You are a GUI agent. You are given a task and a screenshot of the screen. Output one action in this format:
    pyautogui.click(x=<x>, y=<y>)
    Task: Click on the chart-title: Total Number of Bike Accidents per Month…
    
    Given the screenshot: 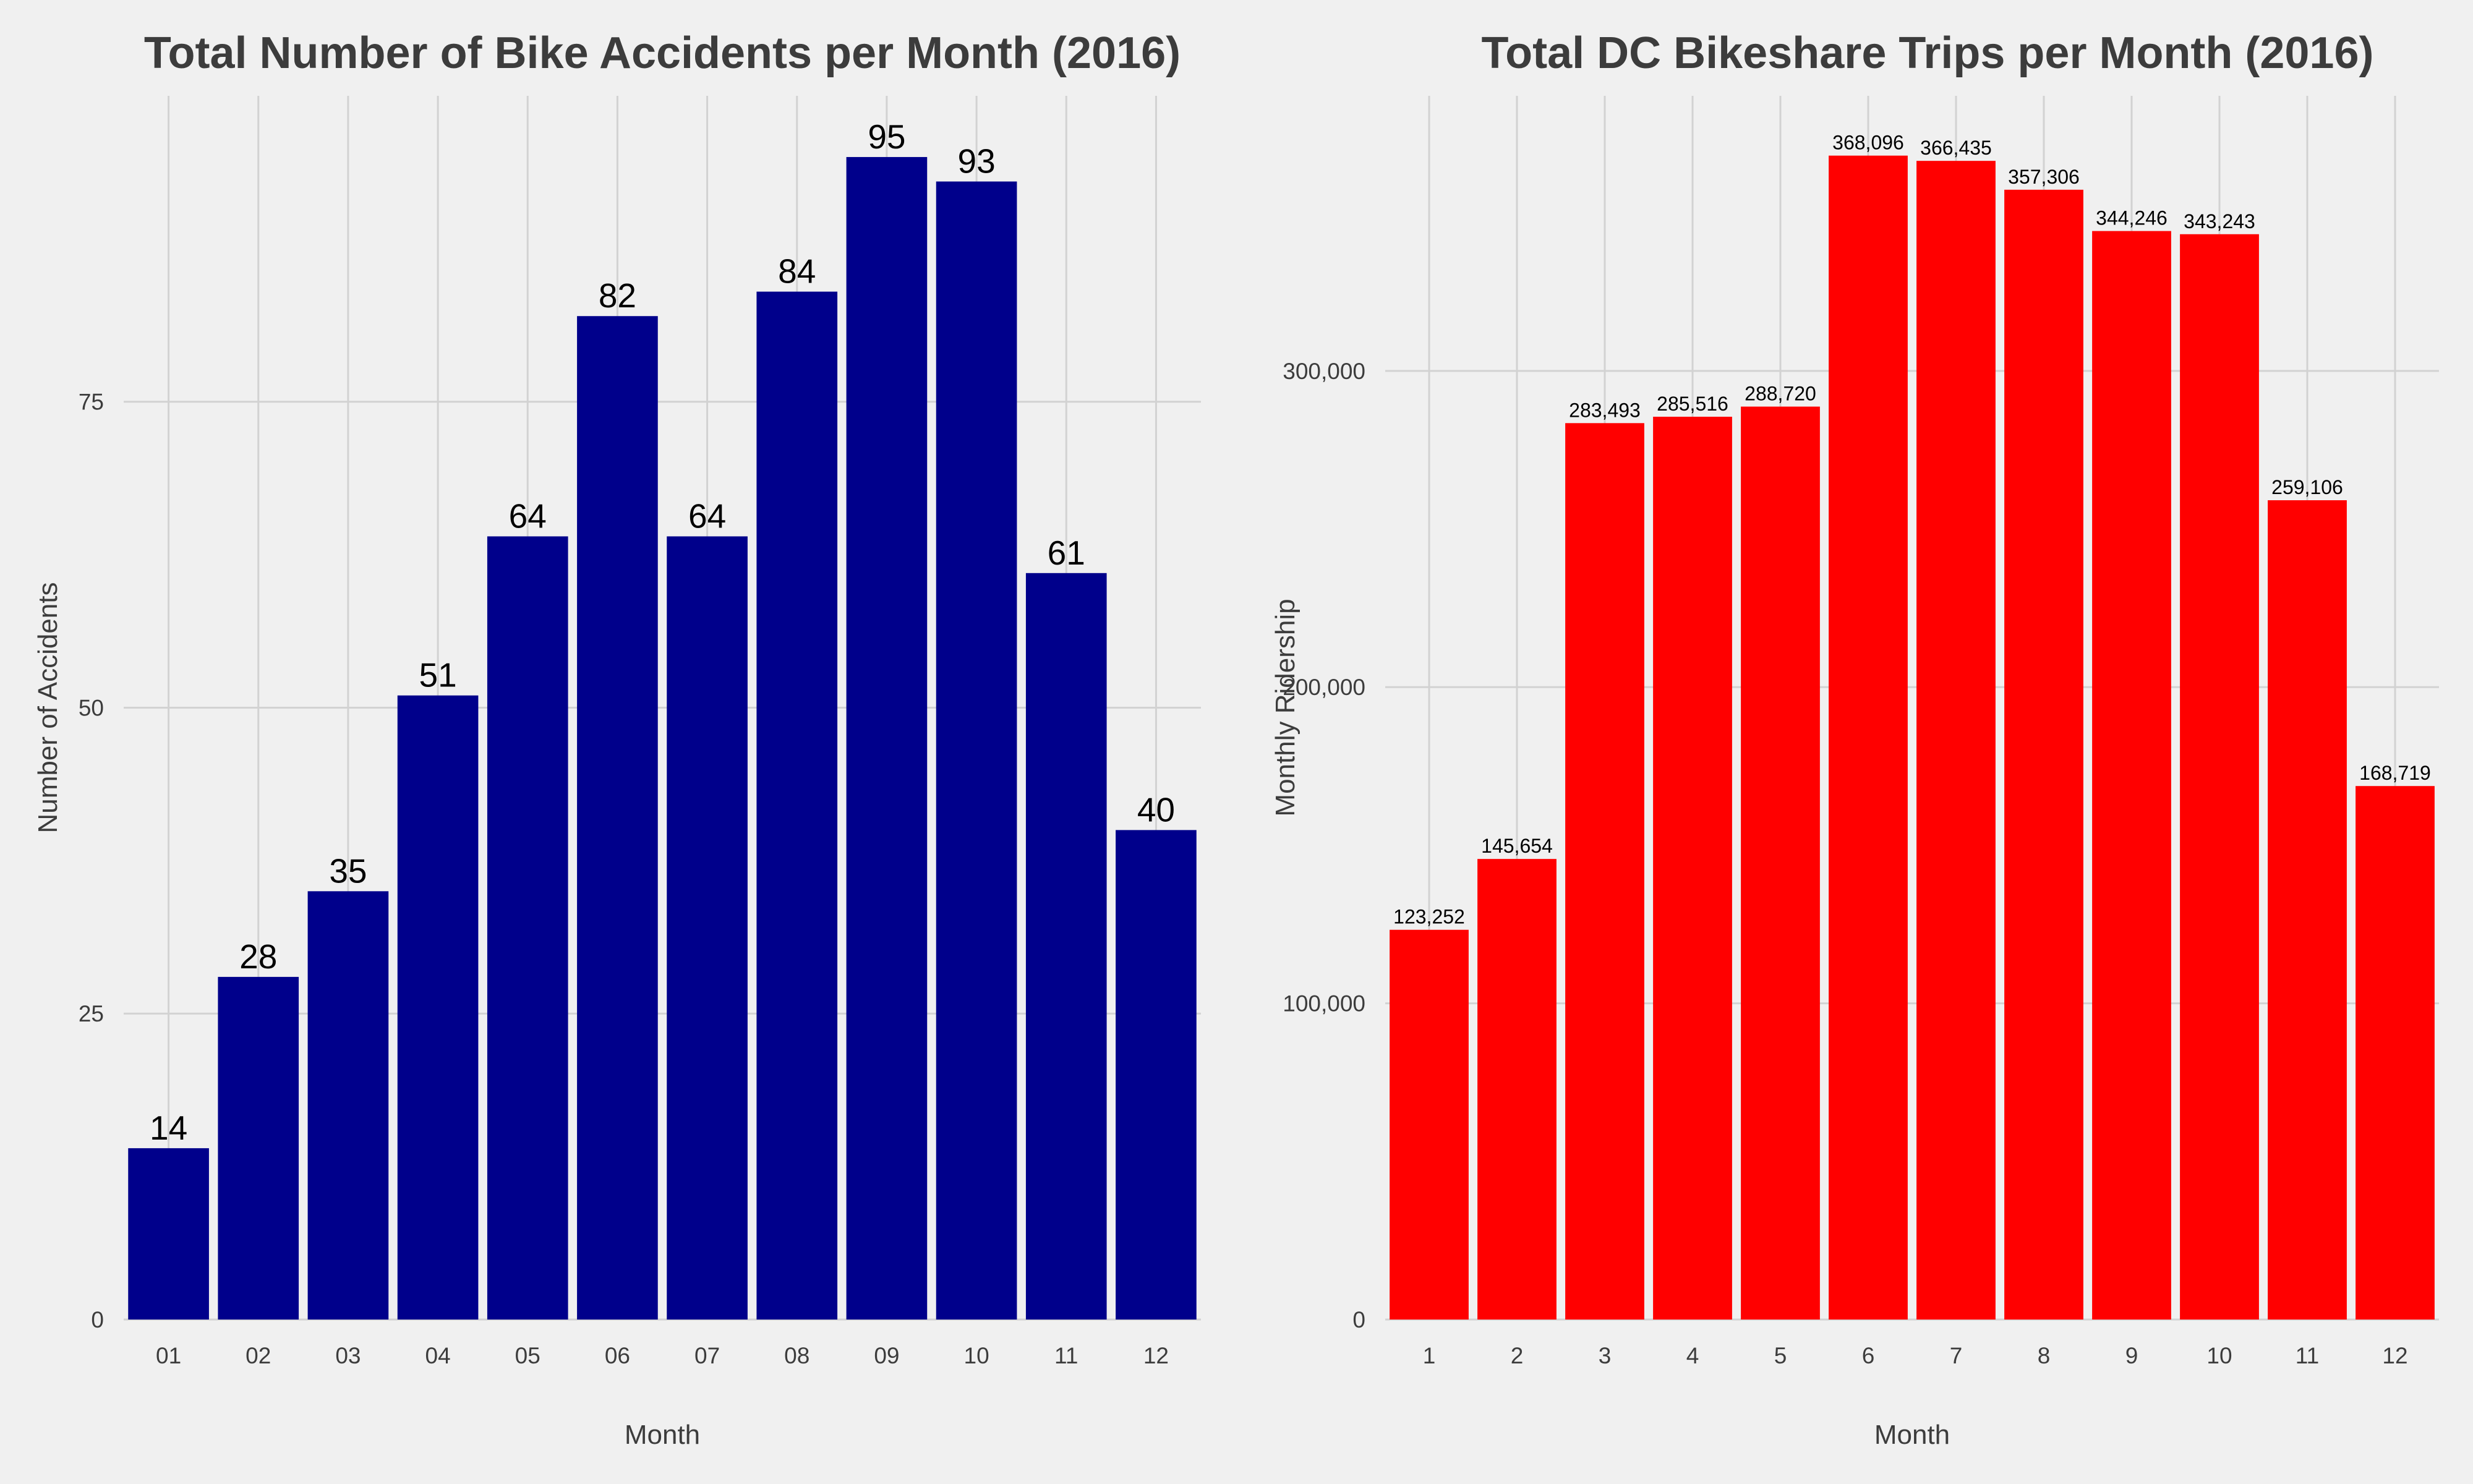 What is the action you would take?
    pyautogui.click(x=662, y=53)
    